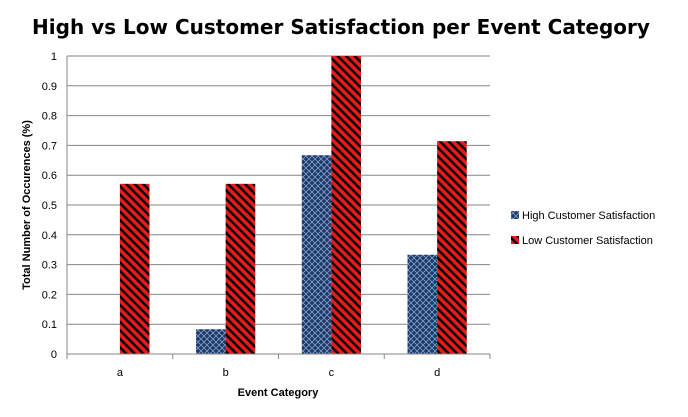 Image resolution: width=688 pixels, height=417 pixels. Describe the element at coordinates (49, 295) in the screenshot. I see `y-tick-label: 0.2` at that location.